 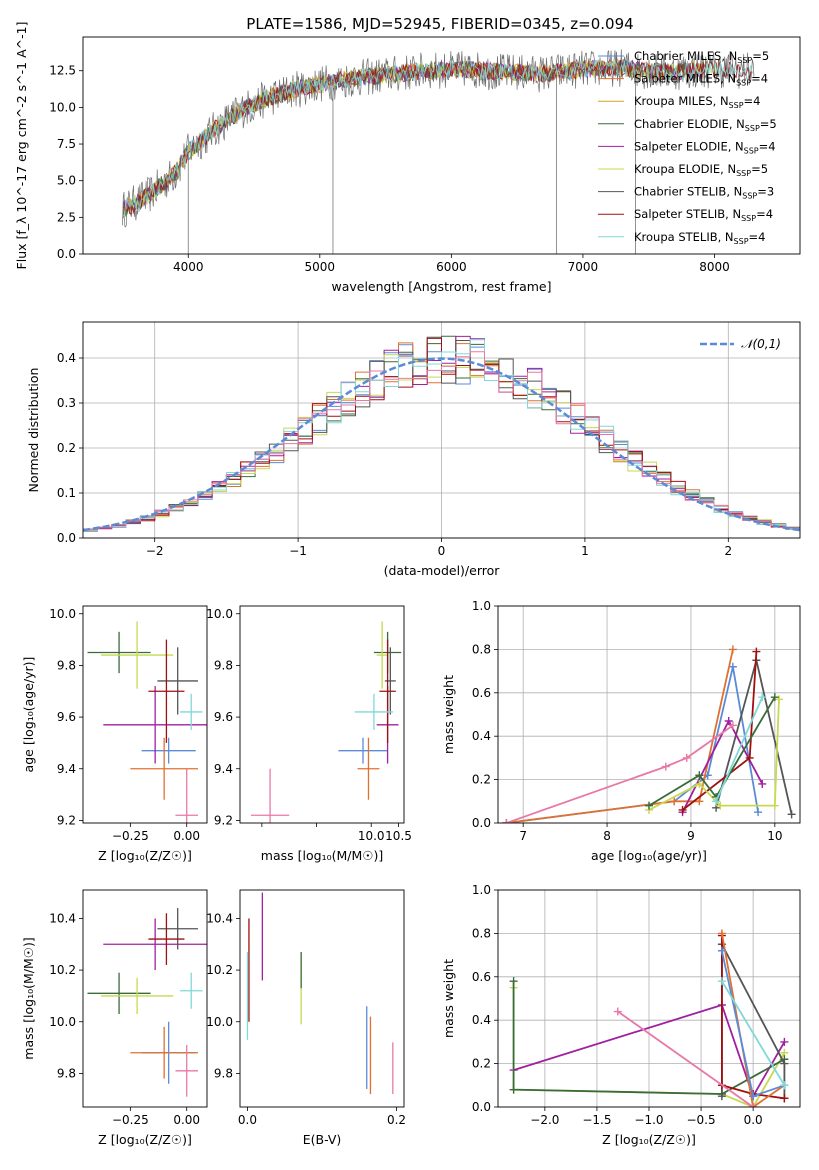 What do you see at coordinates (649, 855) in the screenshot?
I see `x-axis-label: age [log₁₀(age/yr)]` at bounding box center [649, 855].